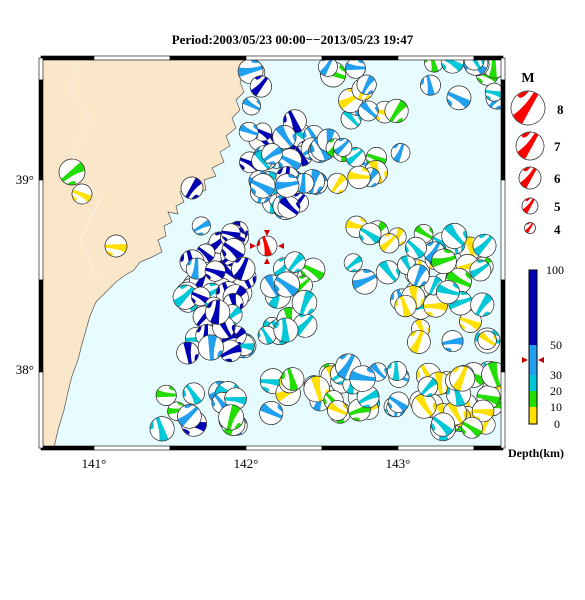 The width and height of the screenshot is (585, 600). I want to click on longitude-axis: 141° 142° 143°, so click(246, 463).